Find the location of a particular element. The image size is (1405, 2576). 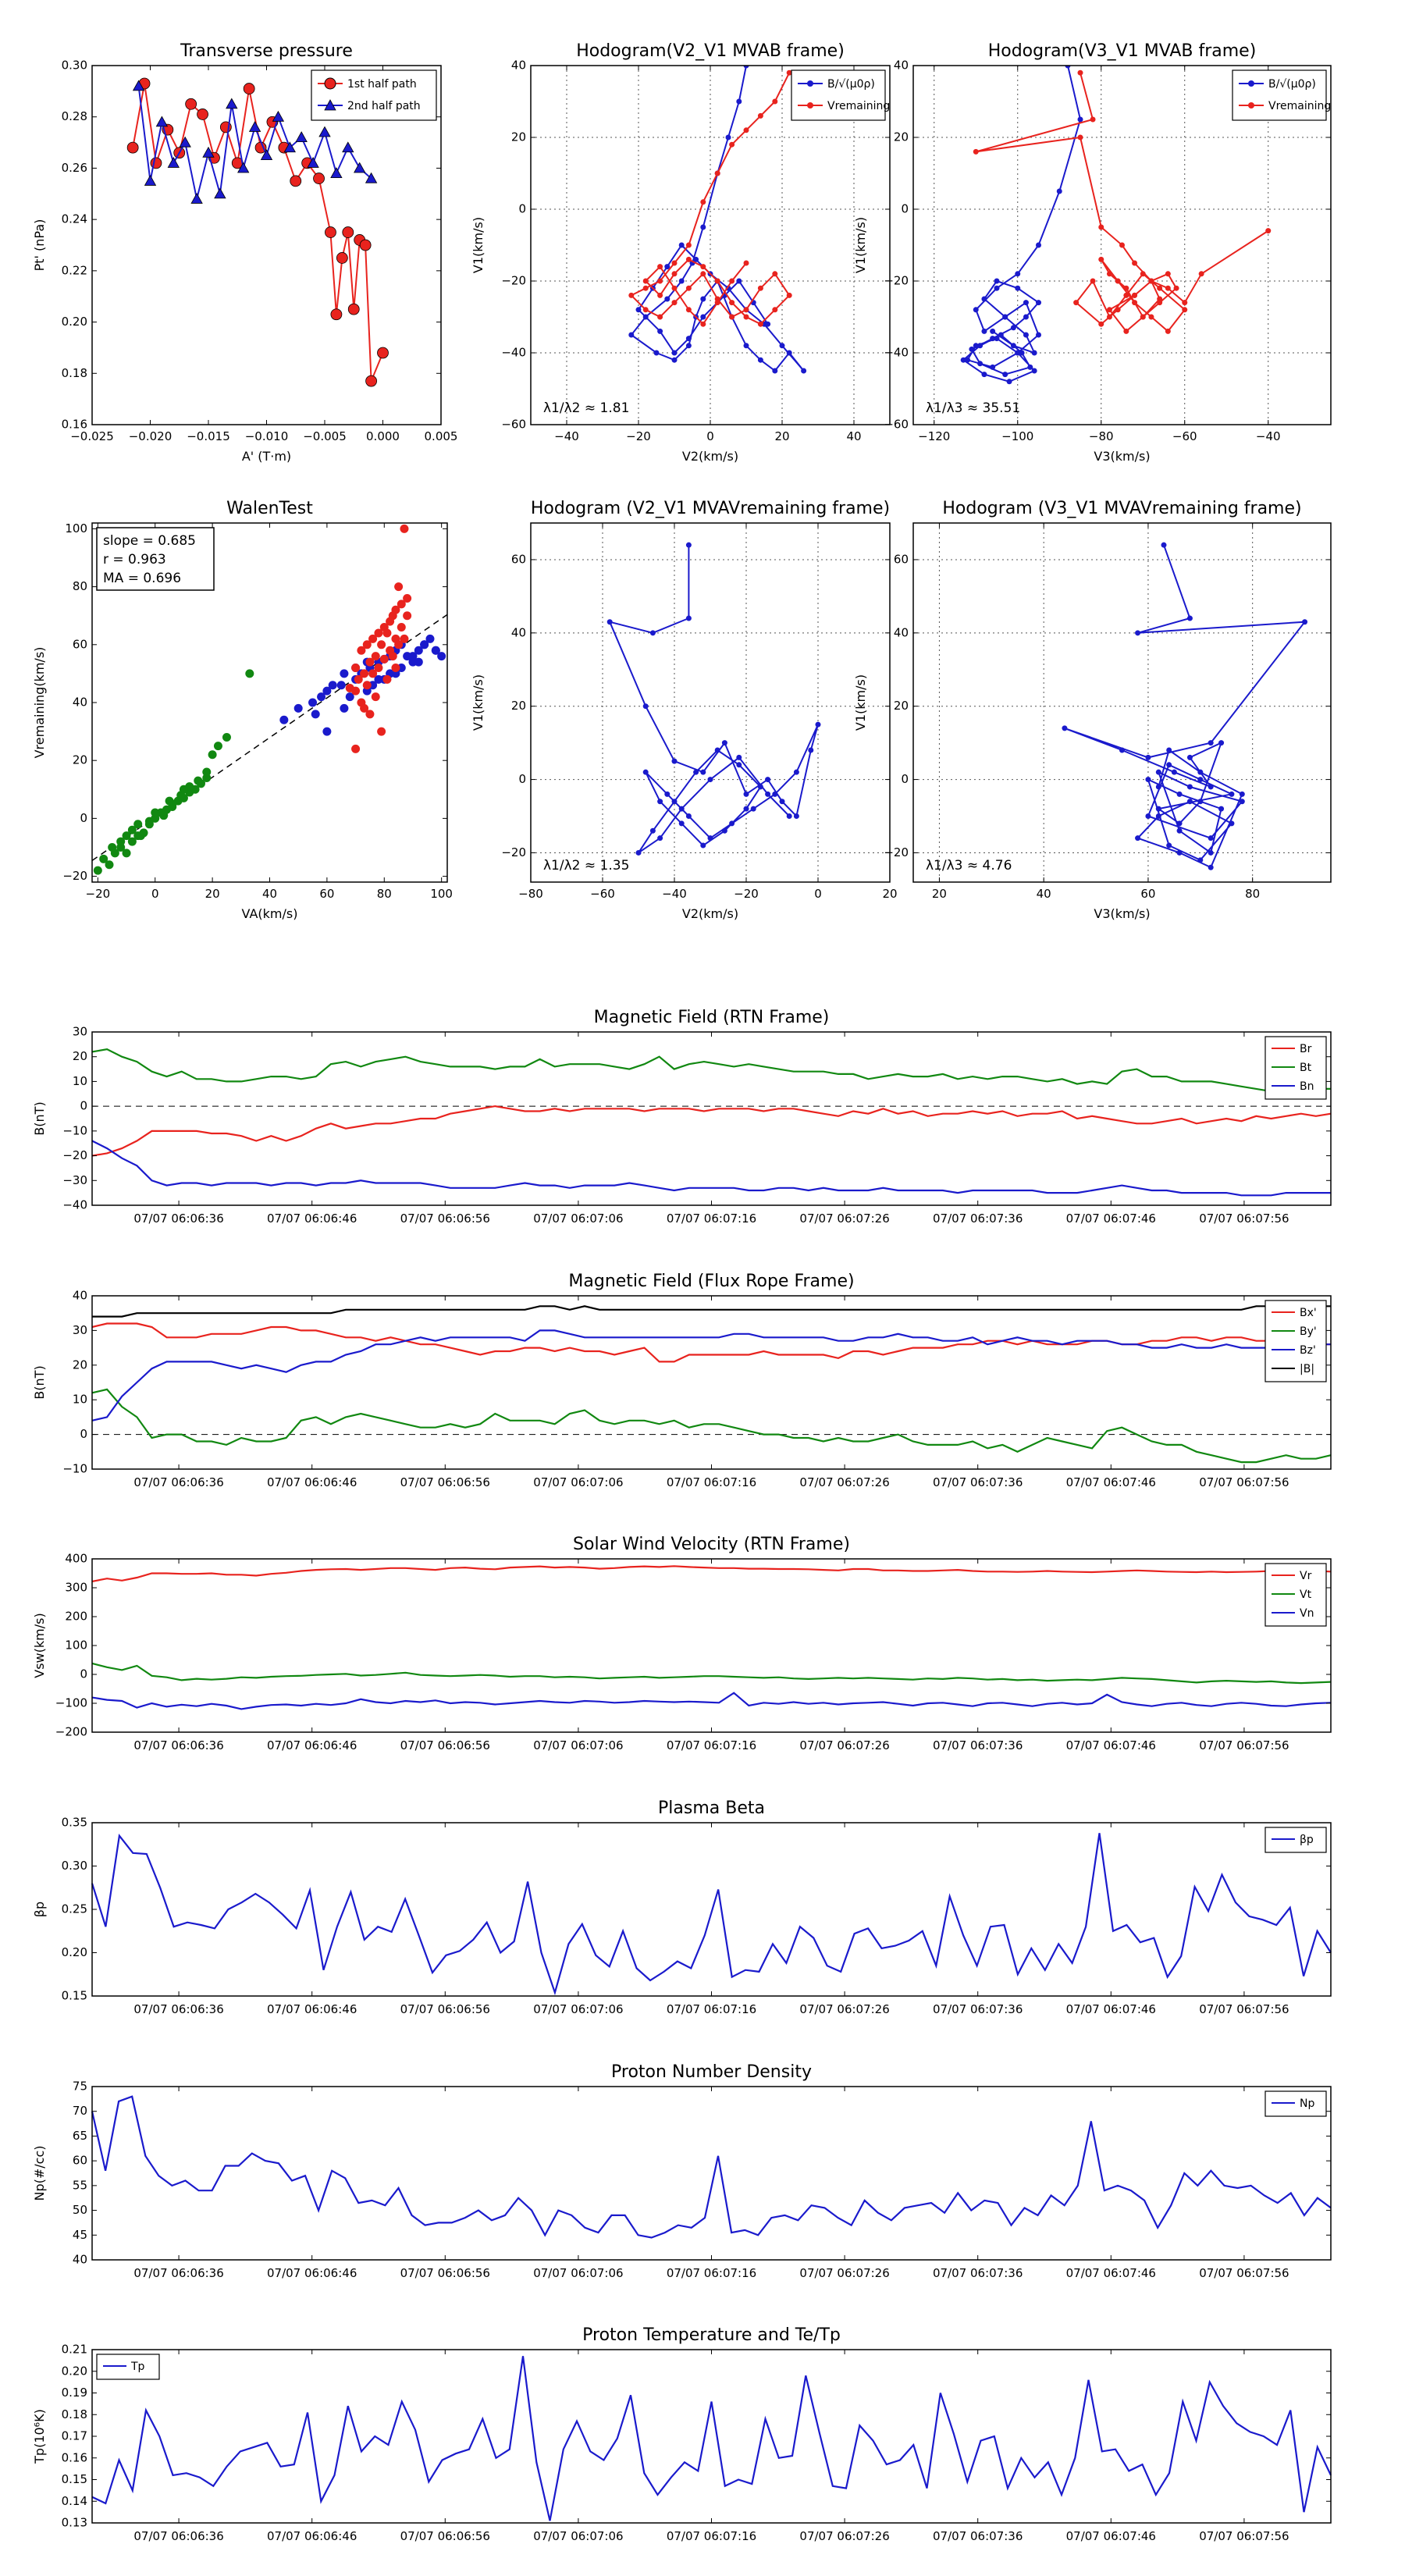

y-tick-label: −100 is located at coordinates (71, 1703).